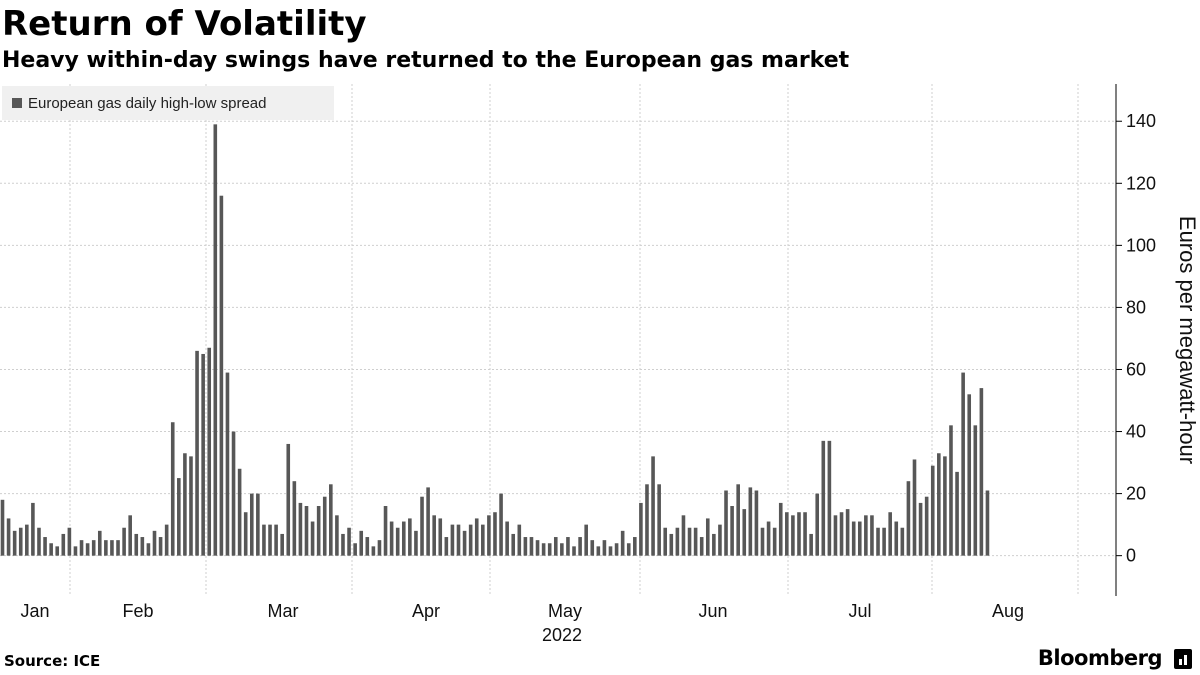  I want to click on x-period-label: 2022, so click(562, 635).